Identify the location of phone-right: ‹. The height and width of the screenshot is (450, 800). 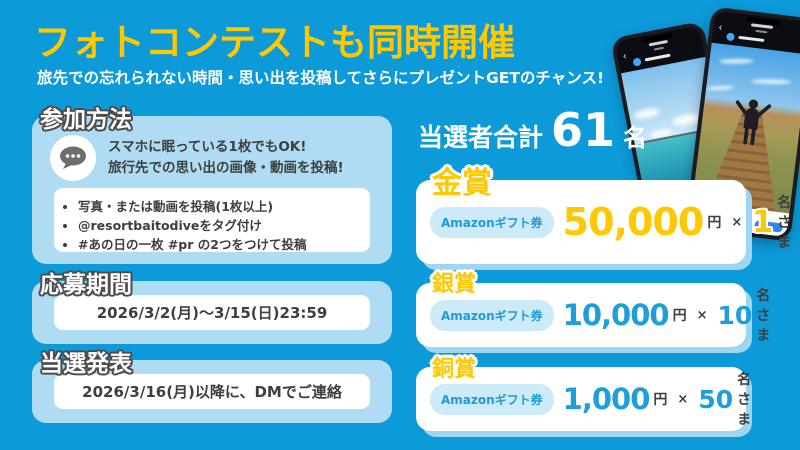
(742, 124).